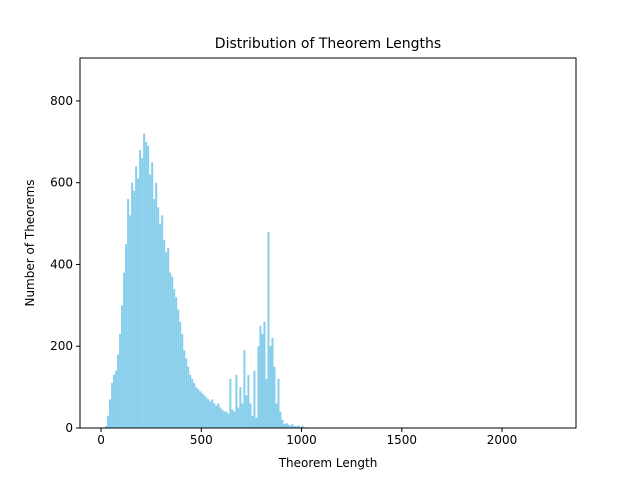 Image resolution: width=640 pixels, height=480 pixels. I want to click on y-tick-label: 400, so click(61, 264).